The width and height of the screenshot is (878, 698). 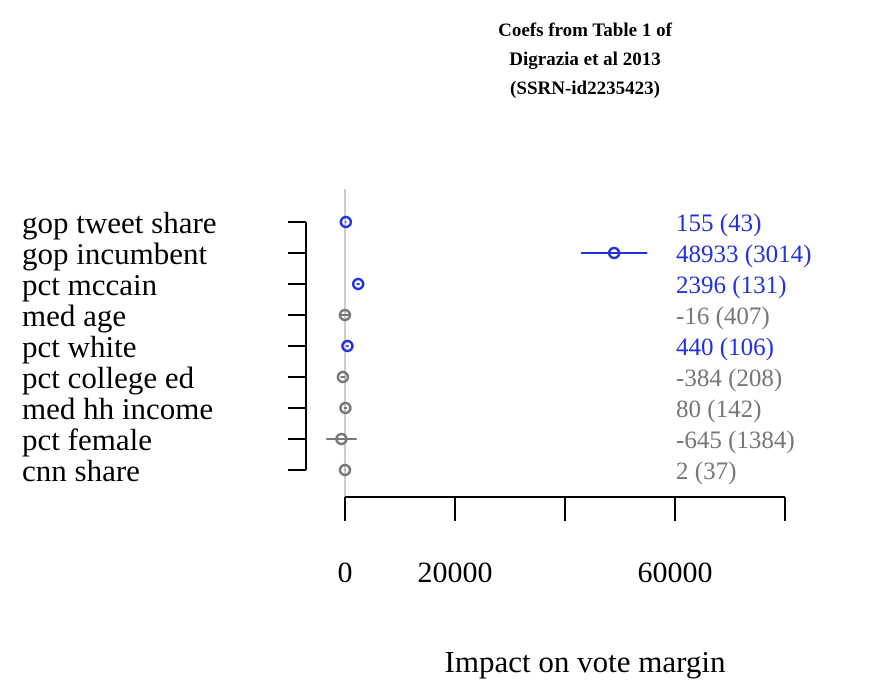 I want to click on chart-title-line: (SSRN-id2235423), so click(x=585, y=88).